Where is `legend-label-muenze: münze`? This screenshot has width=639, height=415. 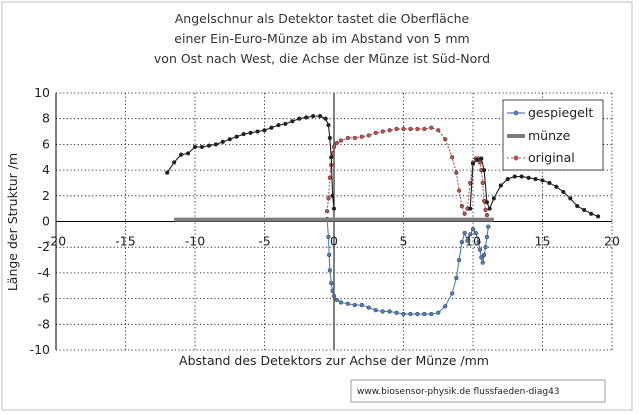 legend-label-muenze: münze is located at coordinates (549, 135).